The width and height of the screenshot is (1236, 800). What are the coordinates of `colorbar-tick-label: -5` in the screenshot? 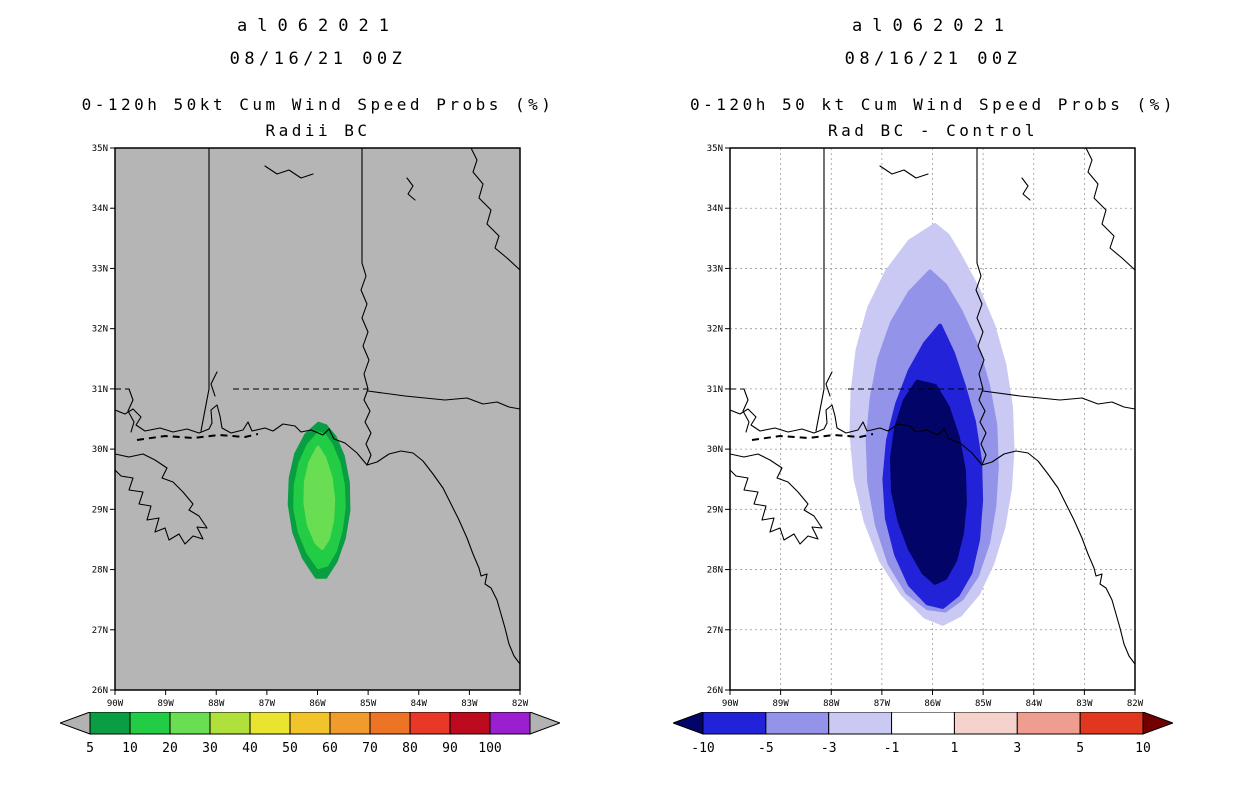 It's located at (766, 748).